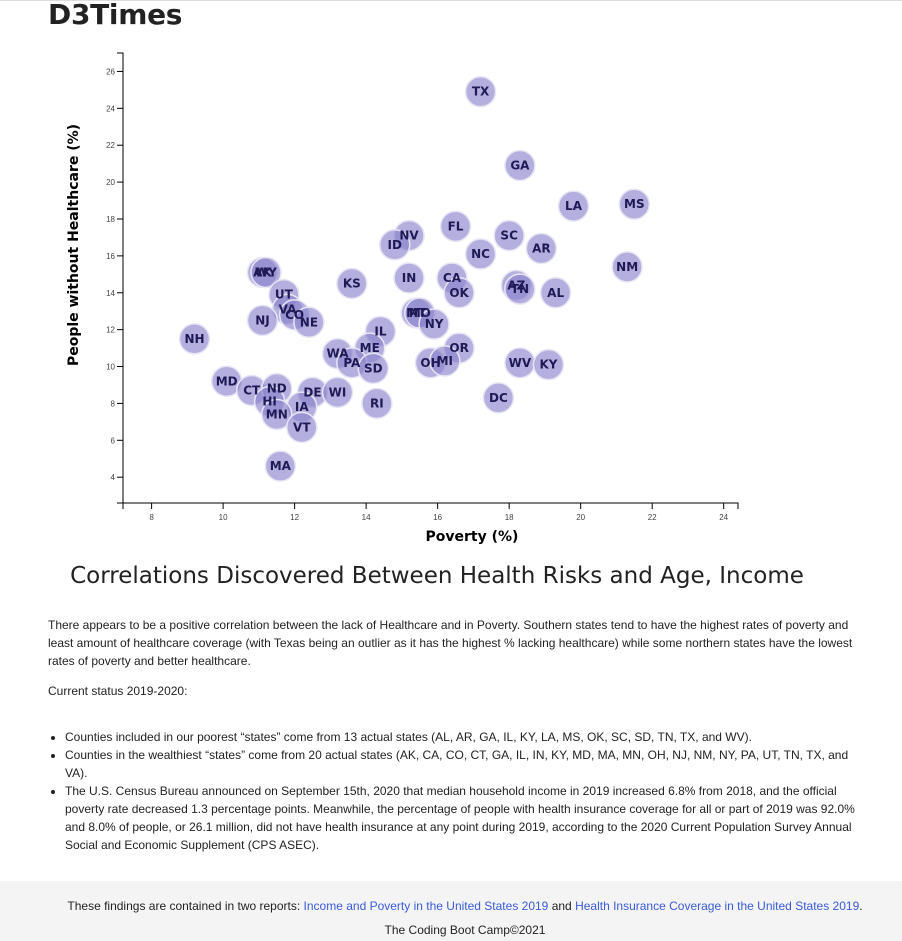 The image size is (902, 941). I want to click on state-label: AL, so click(555, 293).